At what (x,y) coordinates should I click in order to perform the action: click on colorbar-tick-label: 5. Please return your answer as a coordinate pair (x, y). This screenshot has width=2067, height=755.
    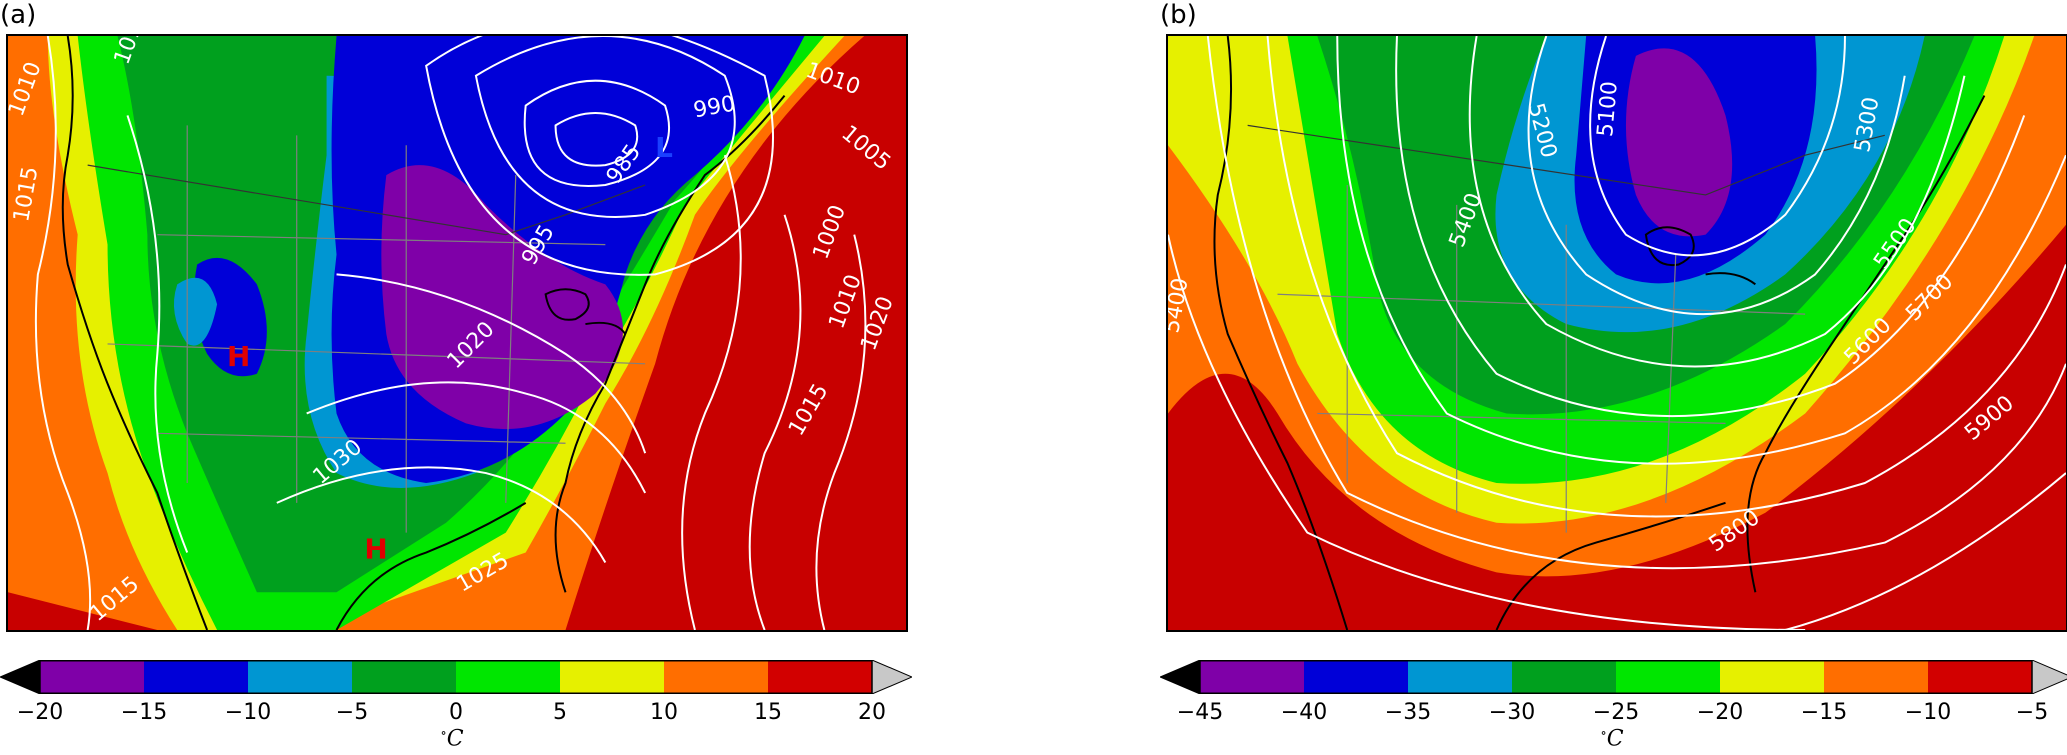
    Looking at the image, I should click on (560, 712).